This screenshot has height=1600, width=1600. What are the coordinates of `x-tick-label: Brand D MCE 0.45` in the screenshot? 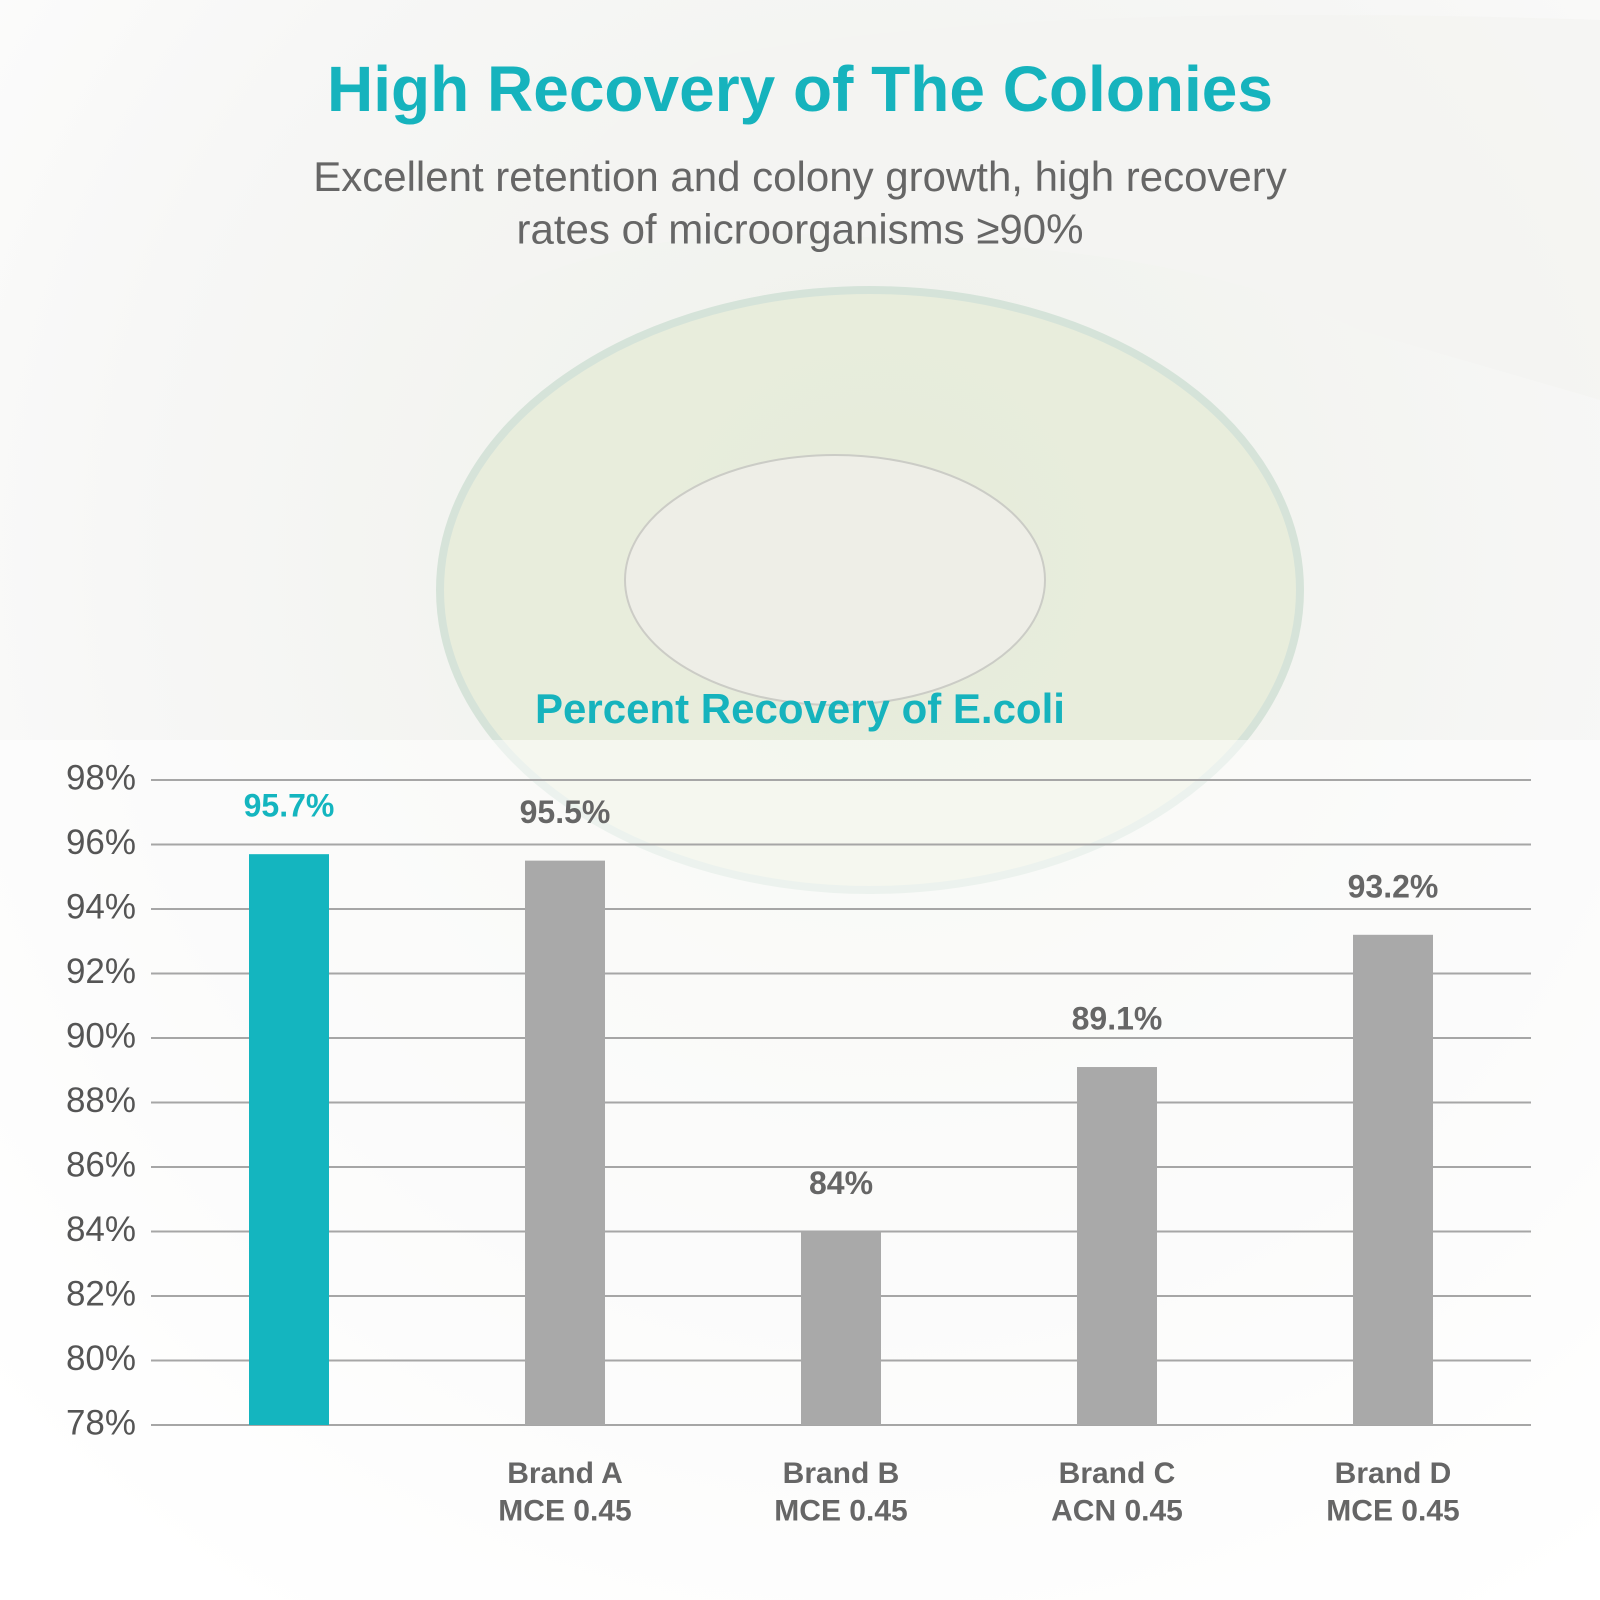 It's located at (1392, 1492).